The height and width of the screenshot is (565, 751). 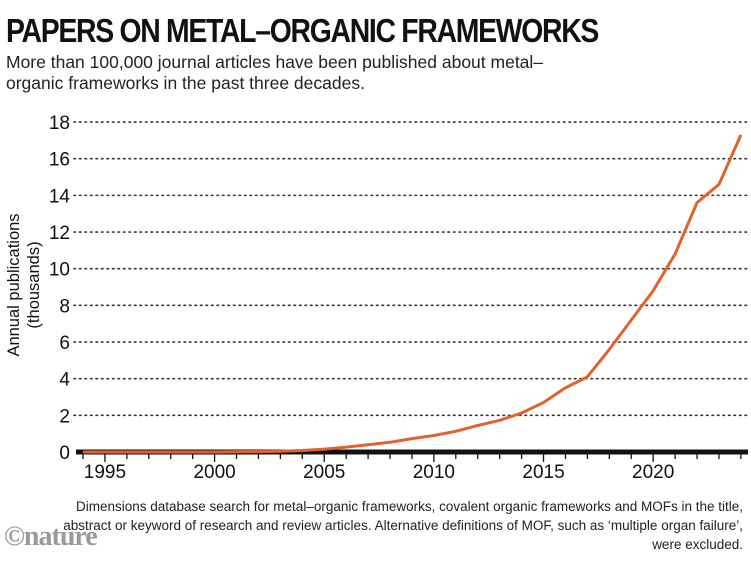 What do you see at coordinates (64, 380) in the screenshot?
I see `y-tick-label: 4` at bounding box center [64, 380].